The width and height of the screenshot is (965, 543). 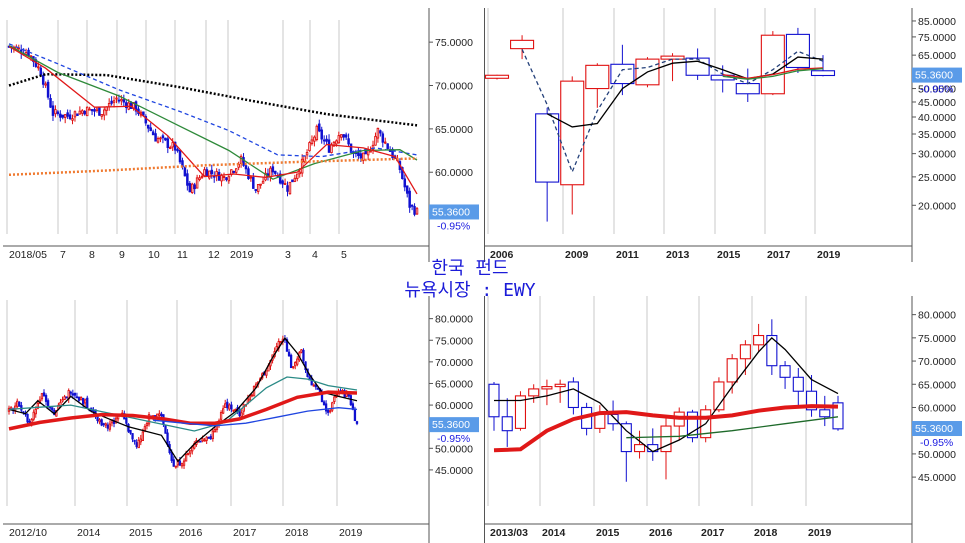 I want to click on y-axis-label: 30.0000, so click(x=937, y=155).